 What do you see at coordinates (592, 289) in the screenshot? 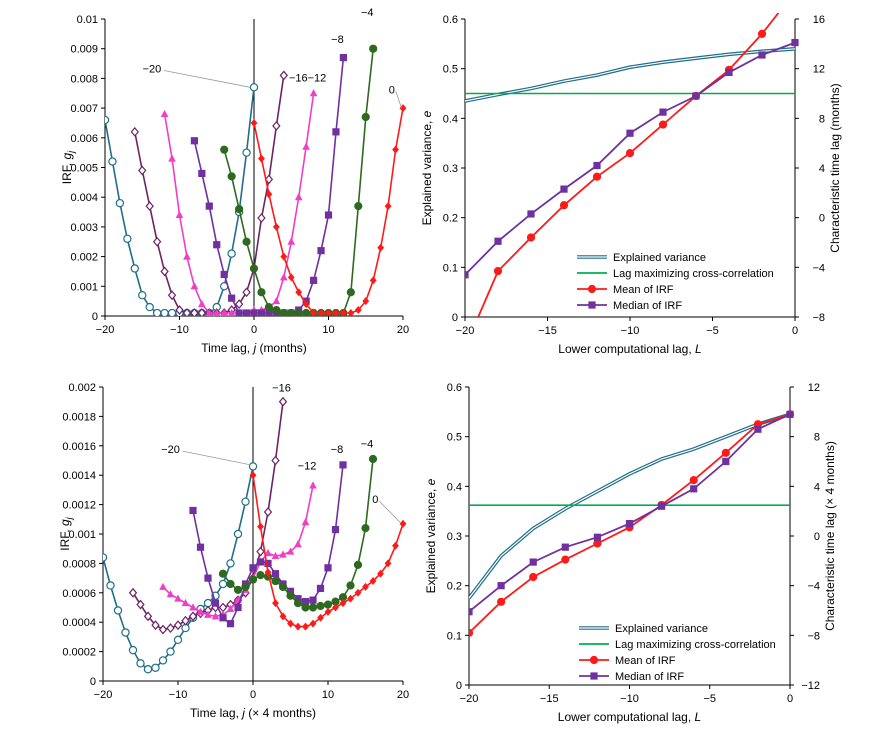
I see `legend-marker` at bounding box center [592, 289].